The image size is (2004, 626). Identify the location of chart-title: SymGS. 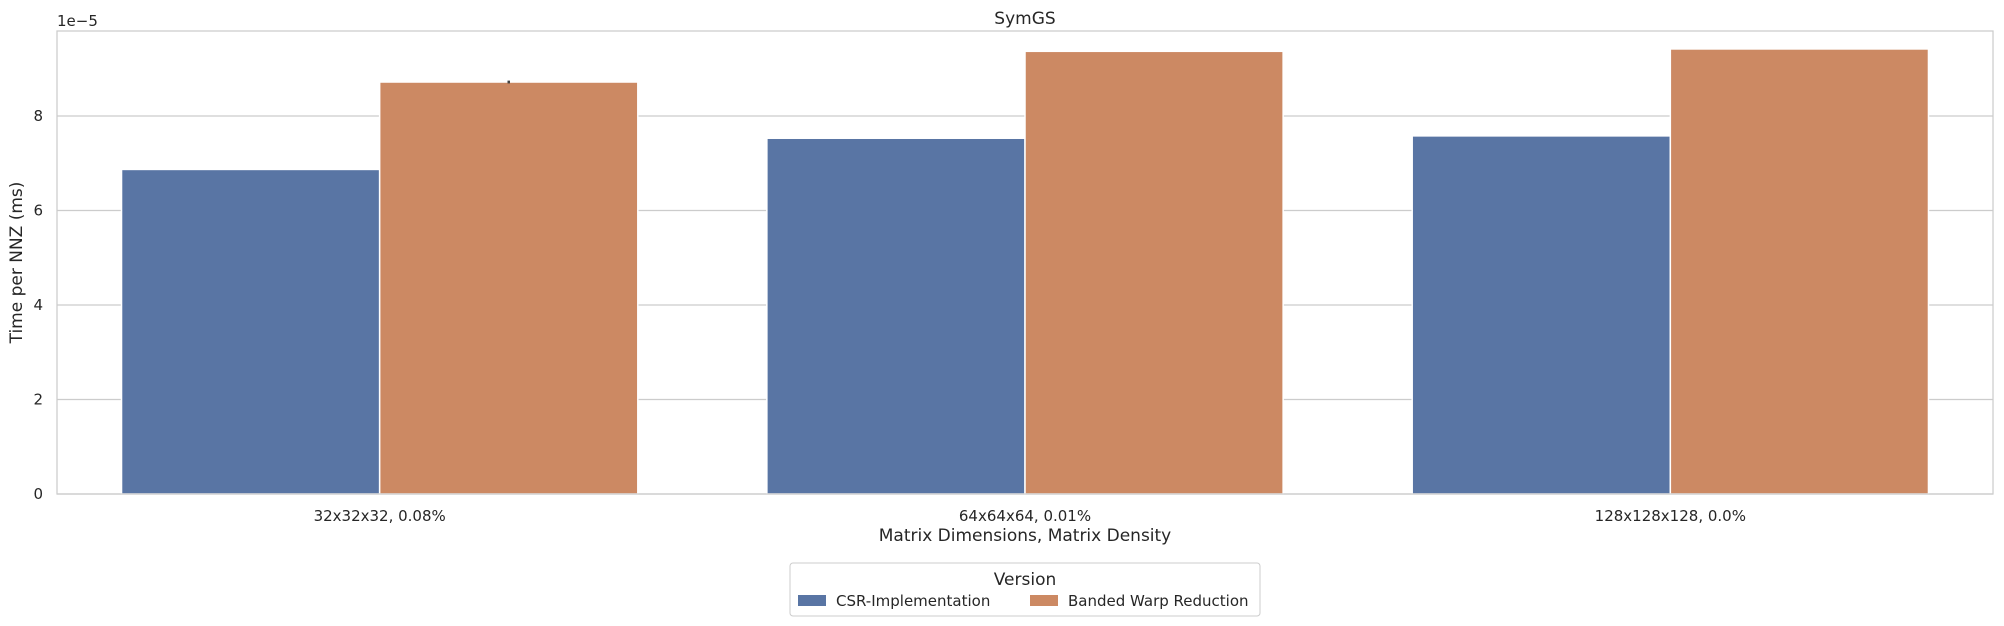
(1024, 19).